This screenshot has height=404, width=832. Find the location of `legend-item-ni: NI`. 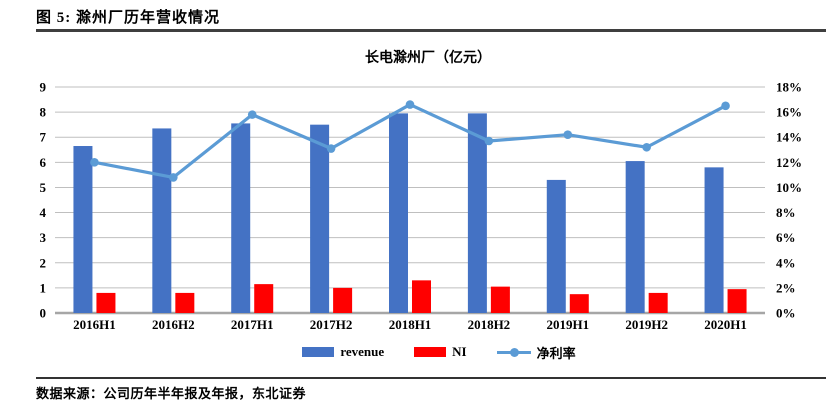

legend-item-ni: NI is located at coordinates (440, 352).